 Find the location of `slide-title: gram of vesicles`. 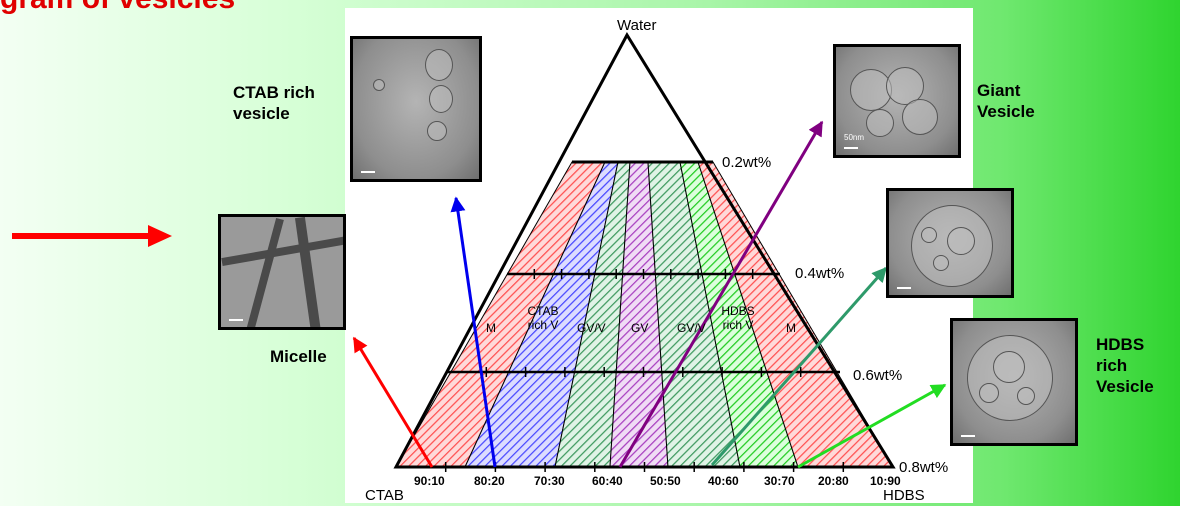

slide-title: gram of vesicles is located at coordinates (117, 8).